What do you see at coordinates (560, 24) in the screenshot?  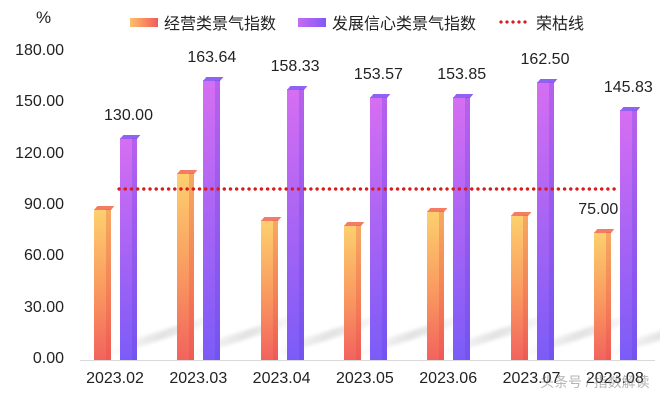 I see `legend-label: 荣枯线` at bounding box center [560, 24].